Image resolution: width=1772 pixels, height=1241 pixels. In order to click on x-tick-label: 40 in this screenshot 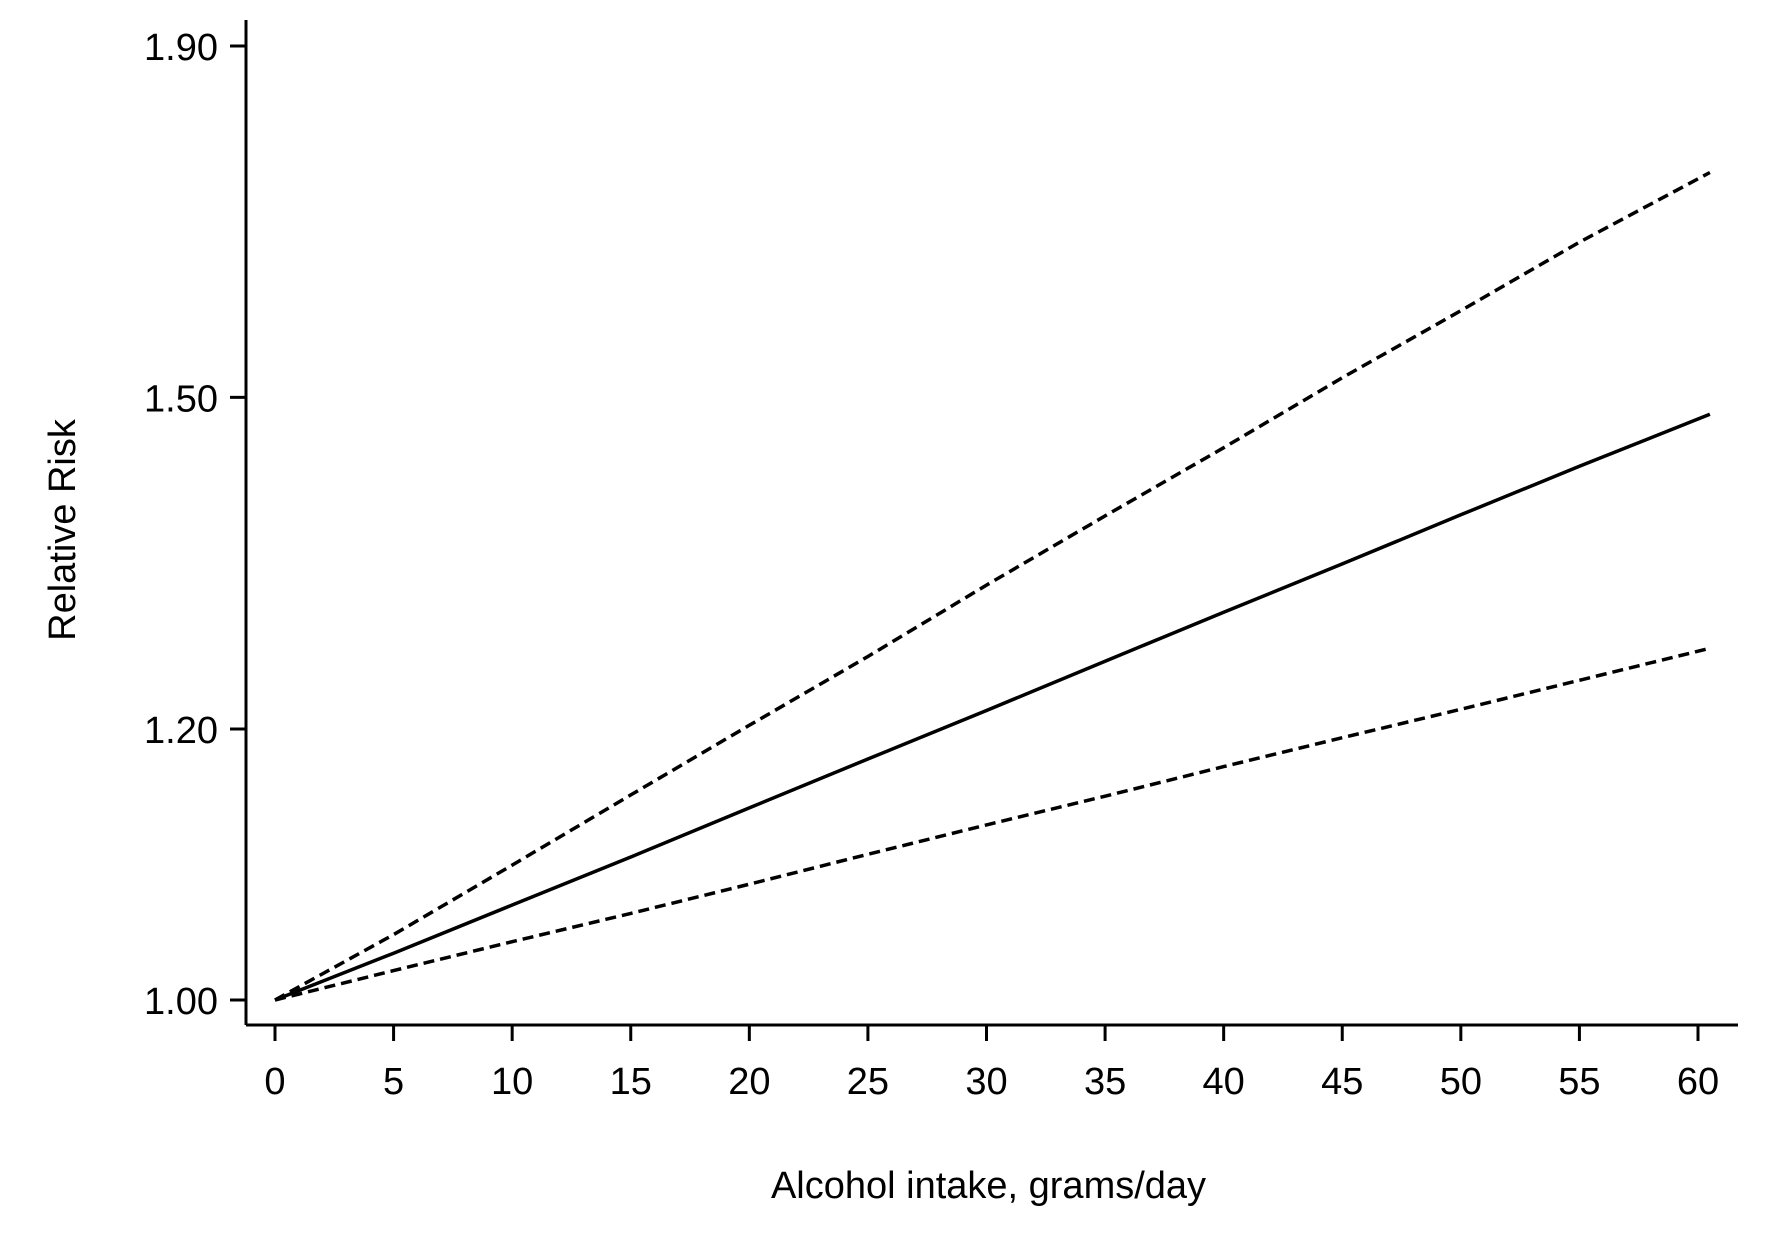, I will do `click(1224, 1082)`.